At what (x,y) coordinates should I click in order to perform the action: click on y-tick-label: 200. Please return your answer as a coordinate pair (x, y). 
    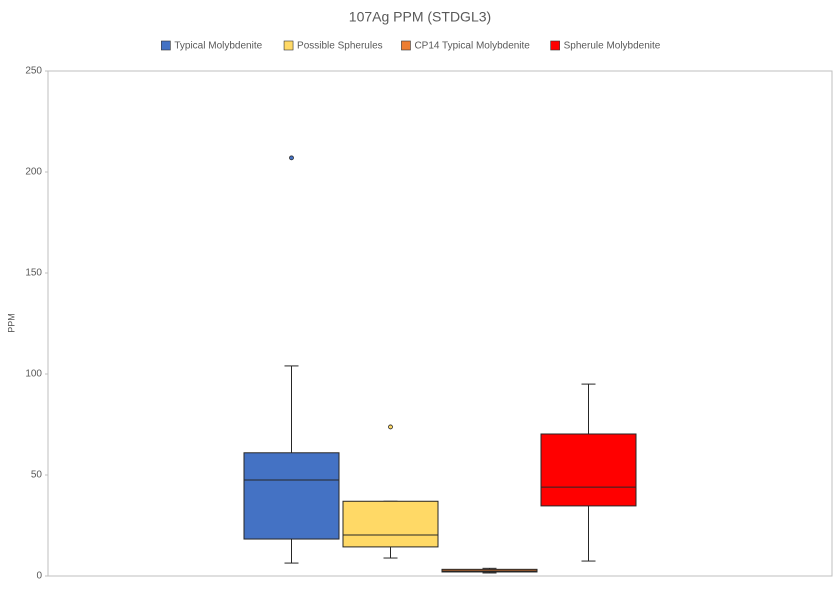
    Looking at the image, I should click on (33, 172).